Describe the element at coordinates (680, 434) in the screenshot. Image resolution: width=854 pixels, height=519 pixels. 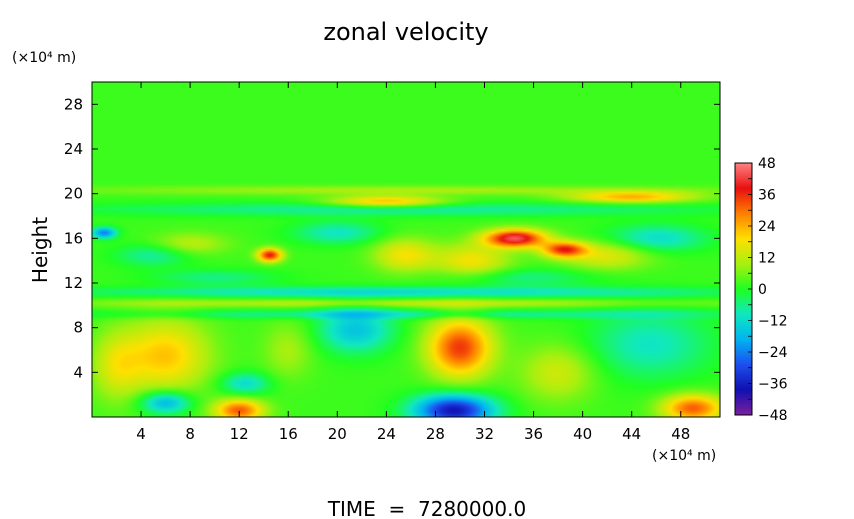
I see `x-tick-label: 48` at that location.